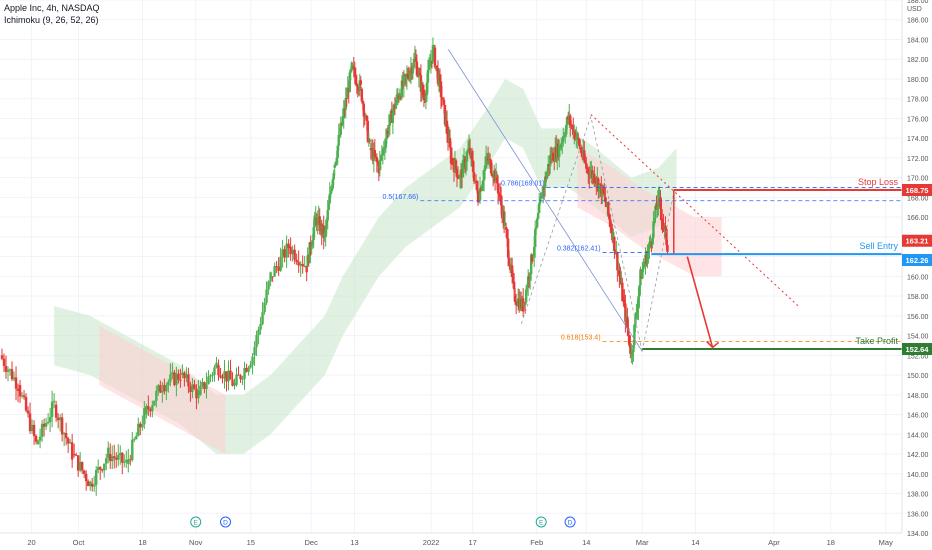 The height and width of the screenshot is (550, 932). What do you see at coordinates (918, 119) in the screenshot?
I see `price-tick-label: 176.00` at bounding box center [918, 119].